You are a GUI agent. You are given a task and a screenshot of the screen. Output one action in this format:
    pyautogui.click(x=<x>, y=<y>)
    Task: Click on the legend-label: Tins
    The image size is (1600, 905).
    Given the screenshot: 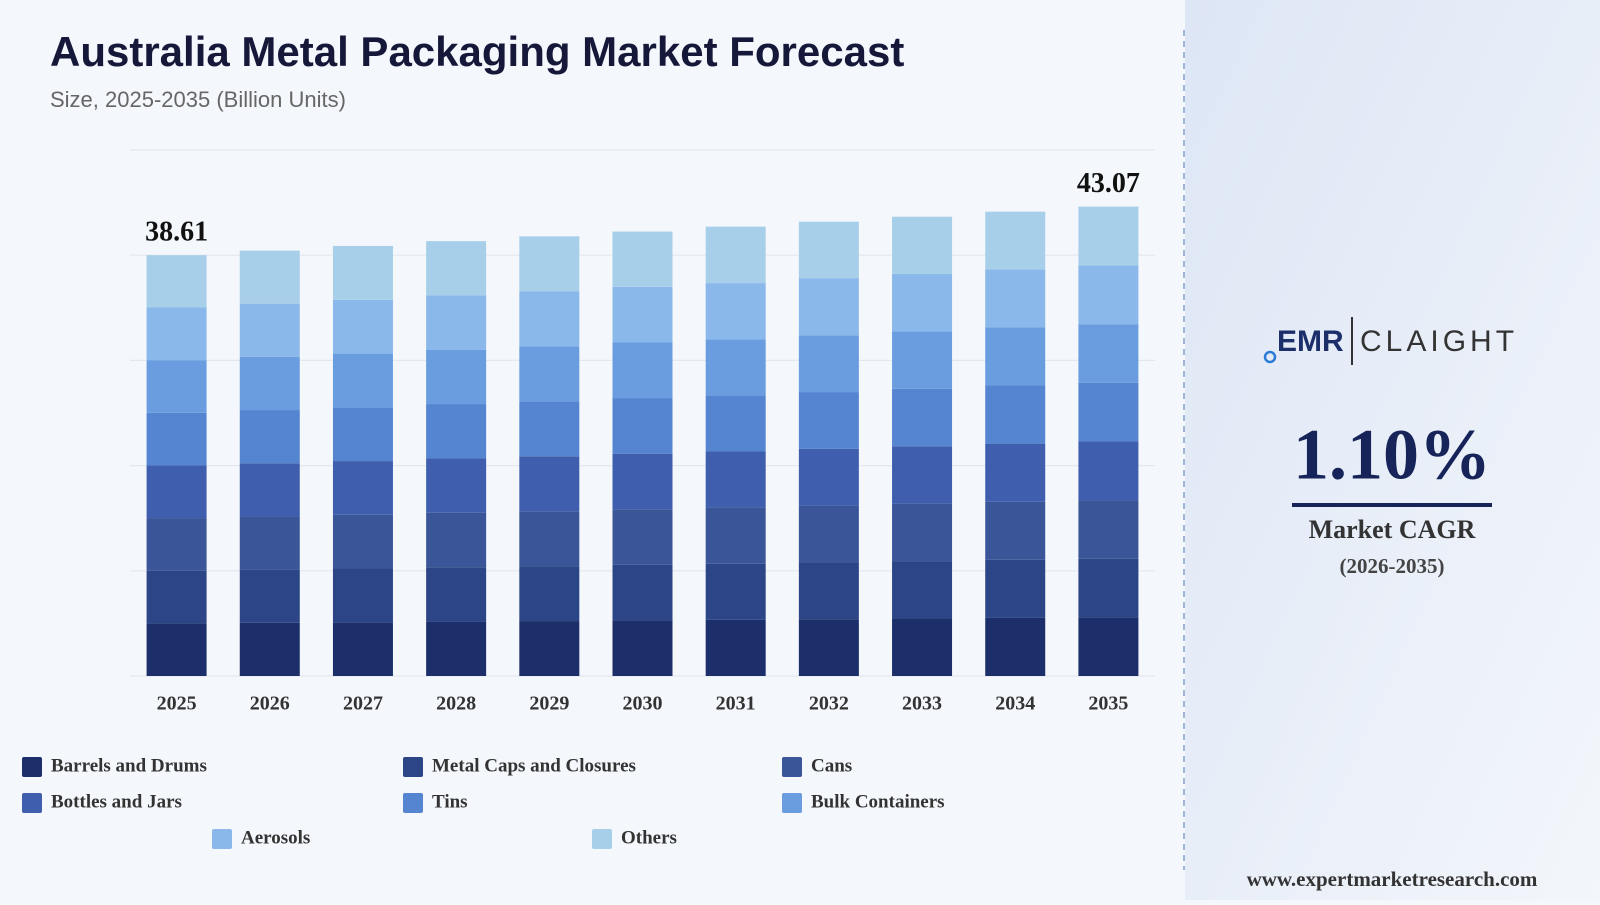 What is the action you would take?
    pyautogui.click(x=450, y=801)
    